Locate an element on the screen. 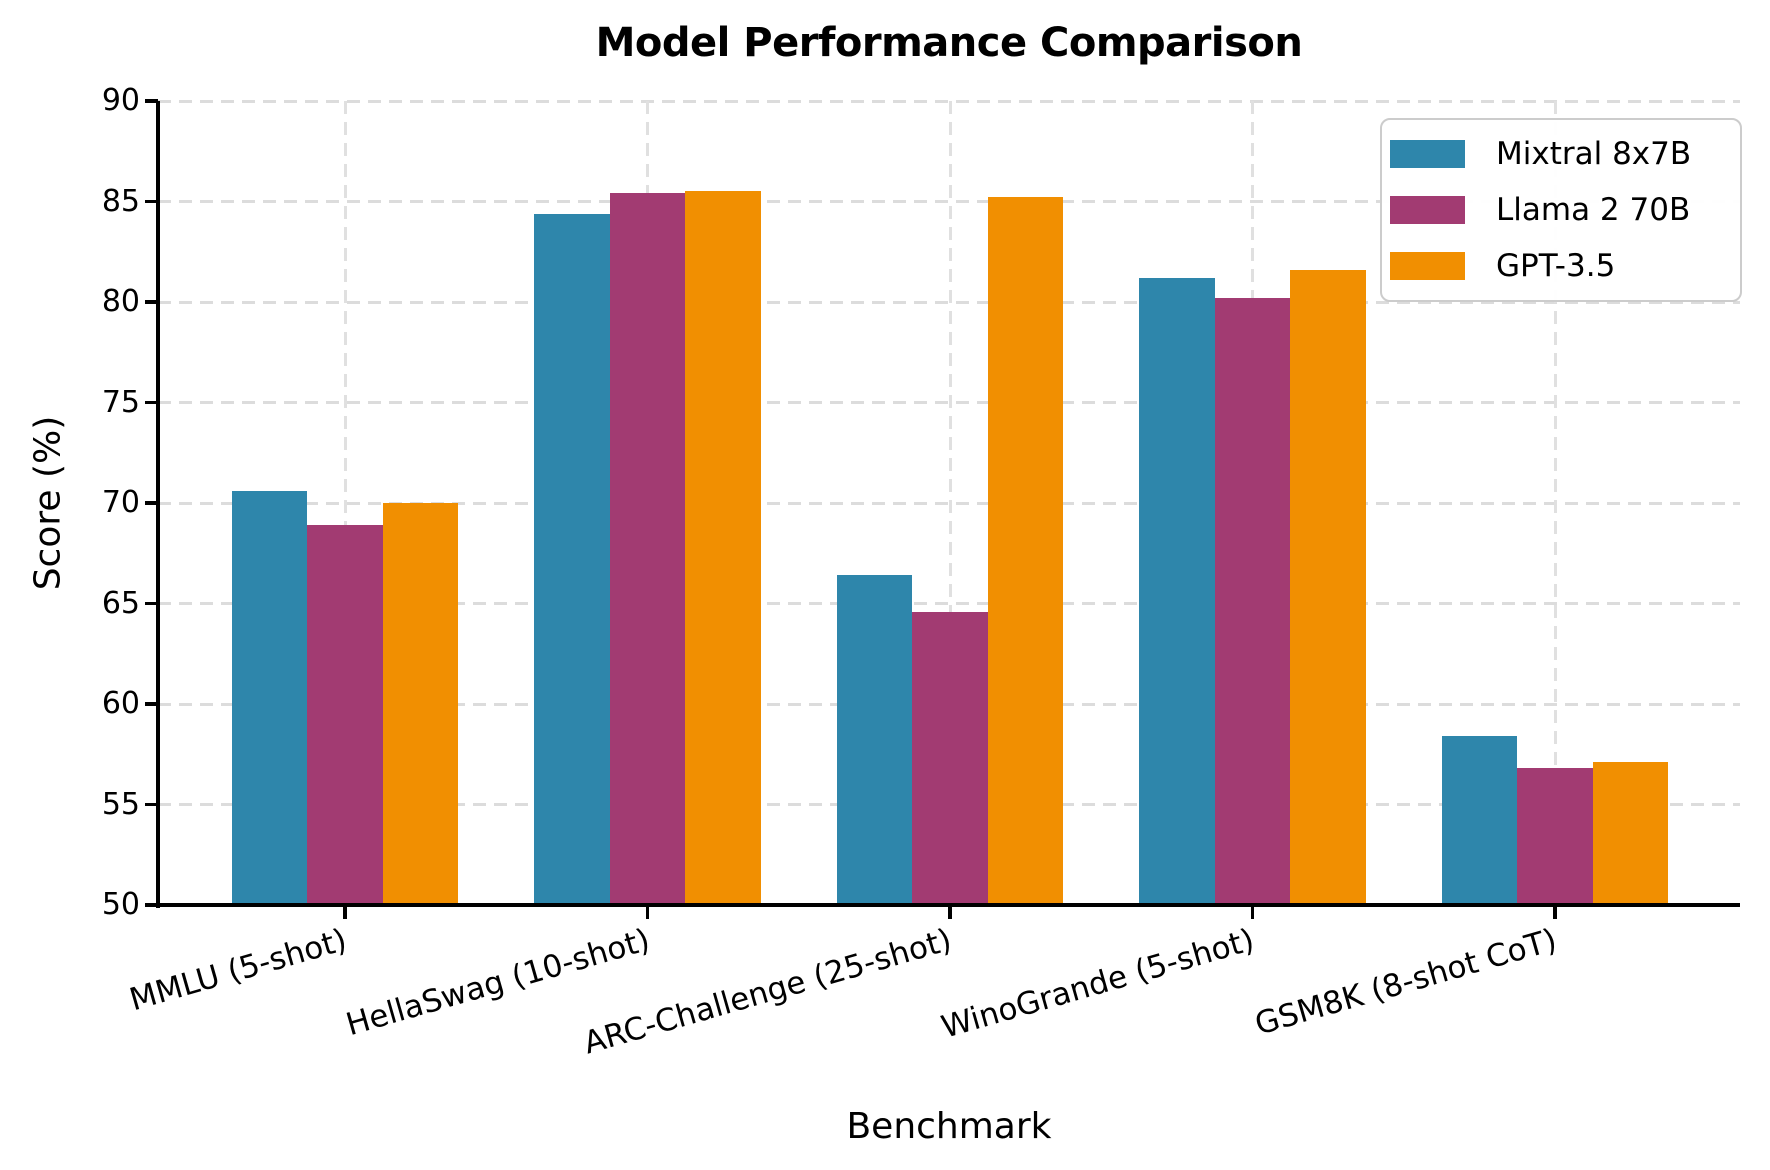 The height and width of the screenshot is (1170, 1770). y-tick-label: 75 is located at coordinates (120, 402).